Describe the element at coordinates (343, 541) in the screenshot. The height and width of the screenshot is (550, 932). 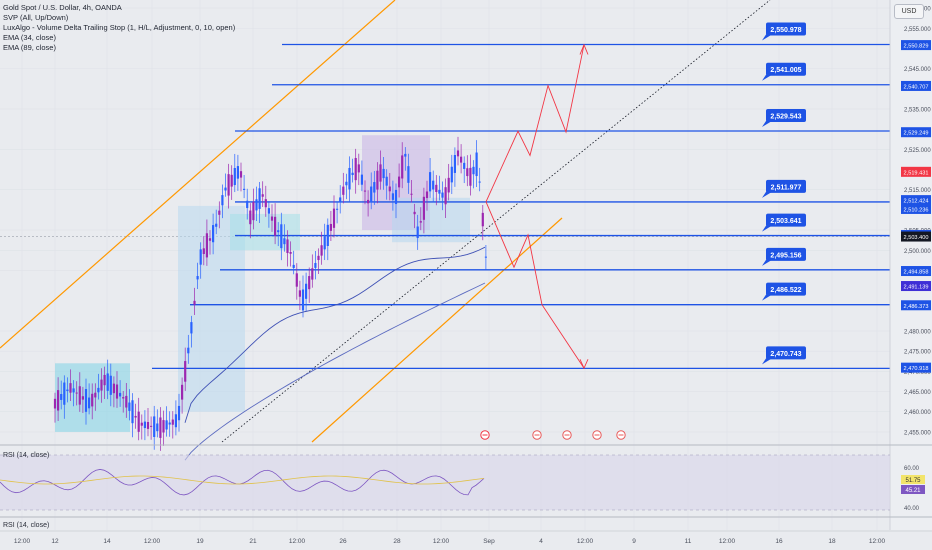
I see `time-tick-label: 26` at that location.